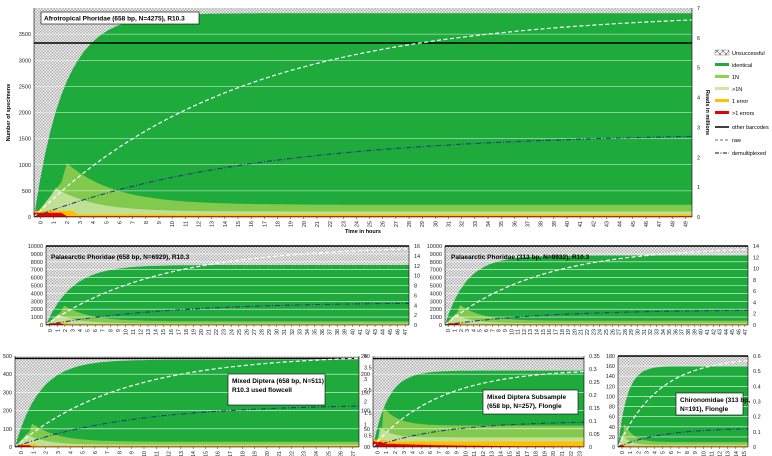  Describe the element at coordinates (417, 257) in the screenshot. I see `y2-tick-label-pal658: 14` at that location.